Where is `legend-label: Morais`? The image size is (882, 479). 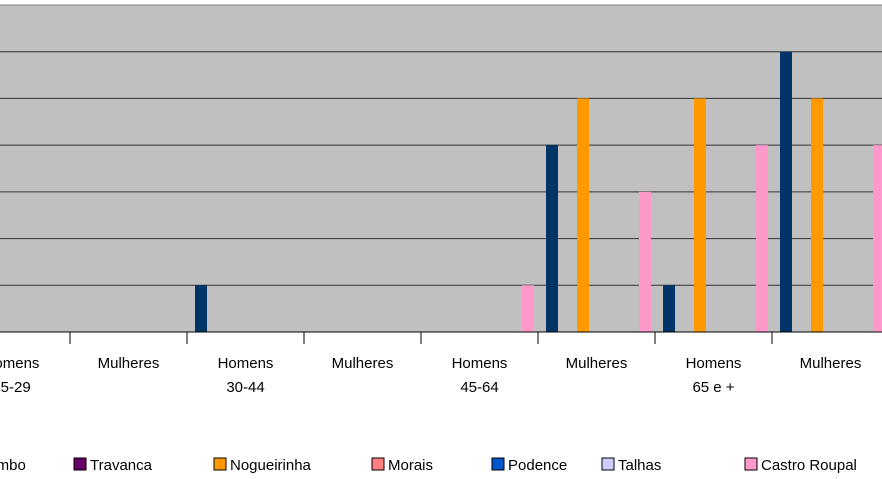
legend-label: Morais is located at coordinates (410, 465).